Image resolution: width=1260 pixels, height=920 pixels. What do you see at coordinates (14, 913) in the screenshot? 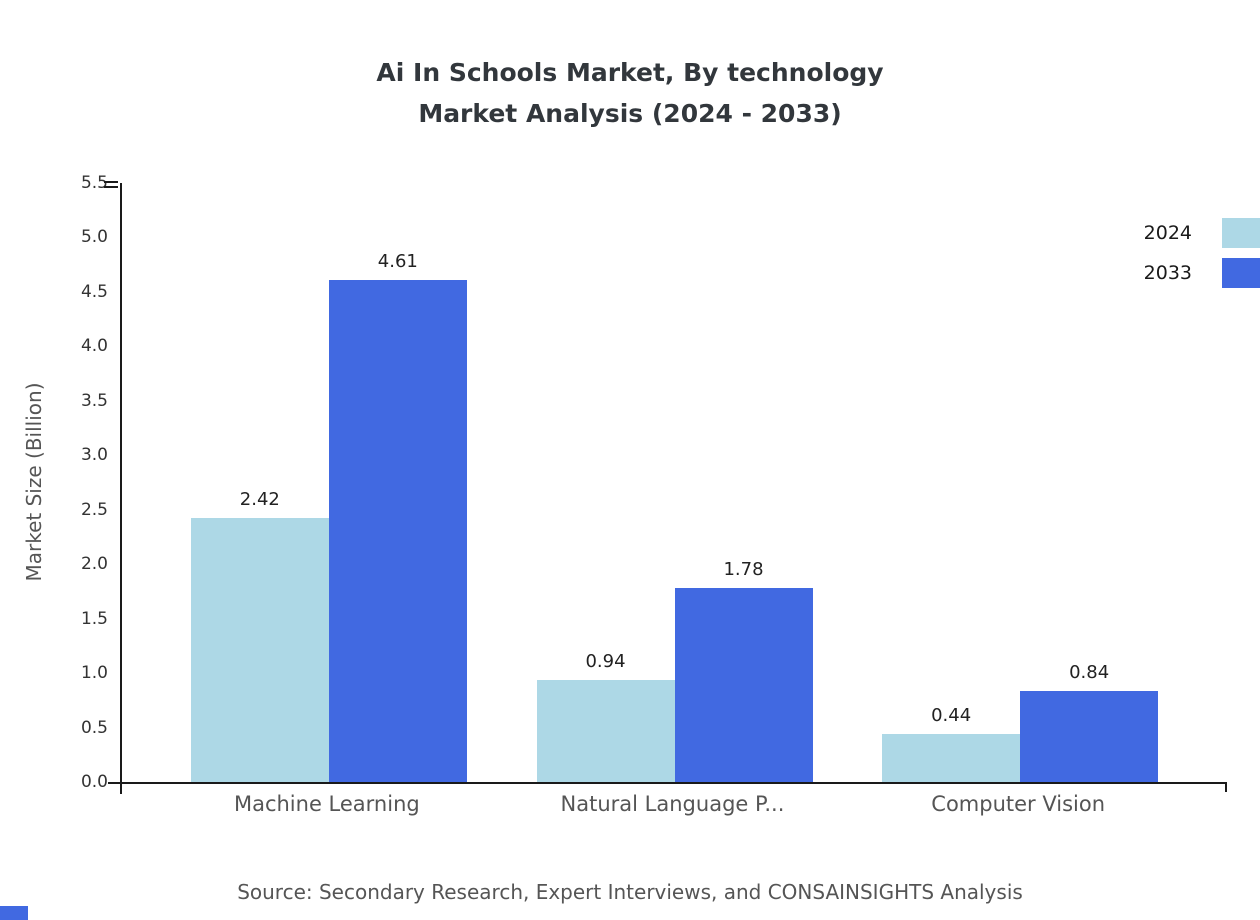
I see `corner-mark` at bounding box center [14, 913].